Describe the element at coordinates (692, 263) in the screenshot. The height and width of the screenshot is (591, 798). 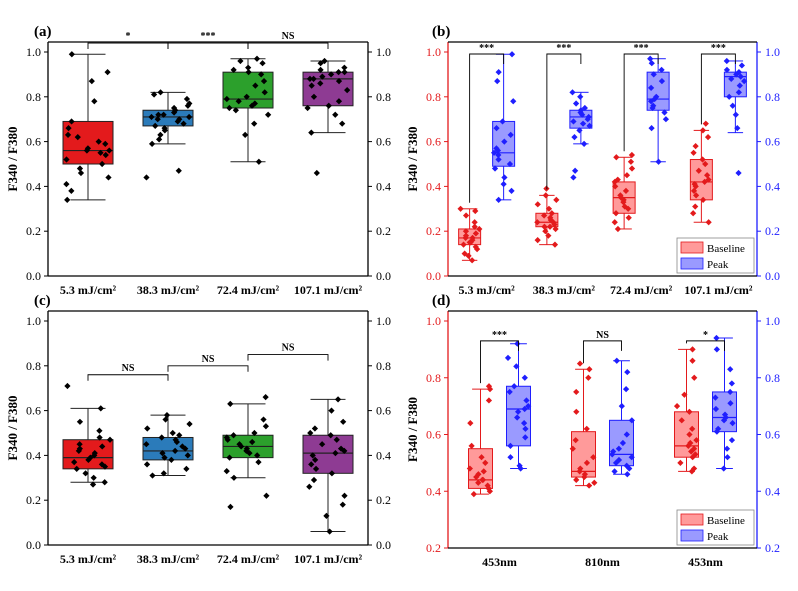
I see `legend-swatch-peak` at that location.